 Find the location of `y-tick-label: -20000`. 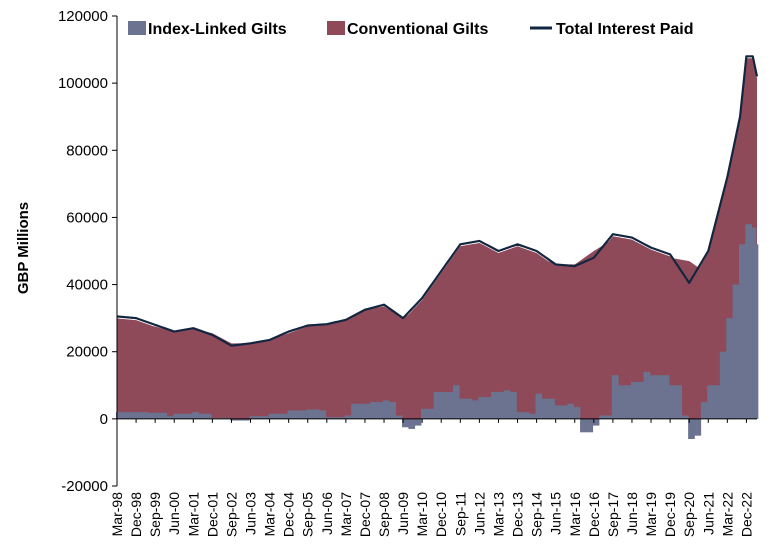

y-tick-label: -20000 is located at coordinates (84, 486).